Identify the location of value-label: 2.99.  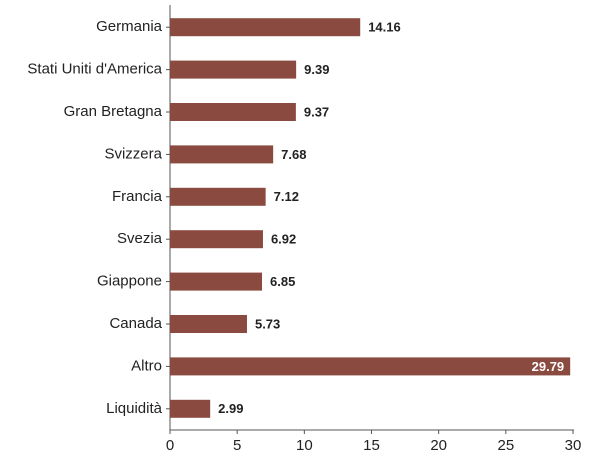
(230, 408).